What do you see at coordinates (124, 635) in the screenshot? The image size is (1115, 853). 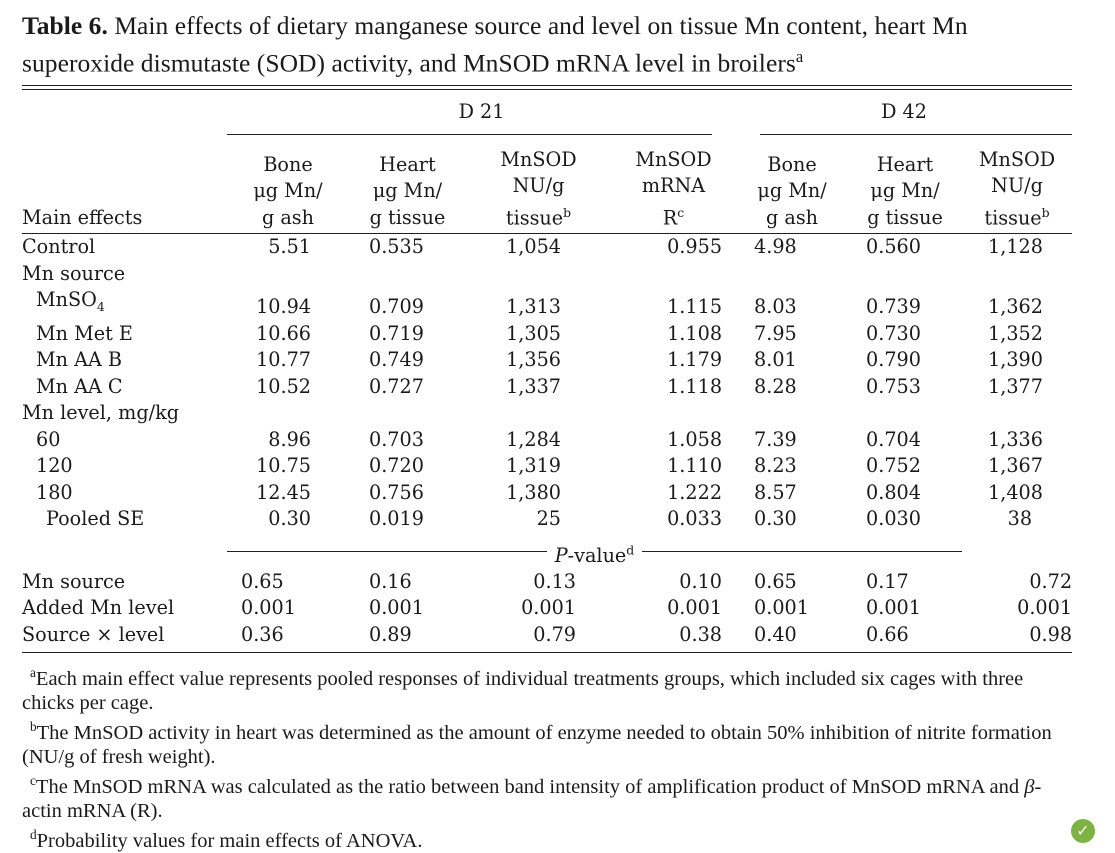 I see `row-label: Source × level` at bounding box center [124, 635].